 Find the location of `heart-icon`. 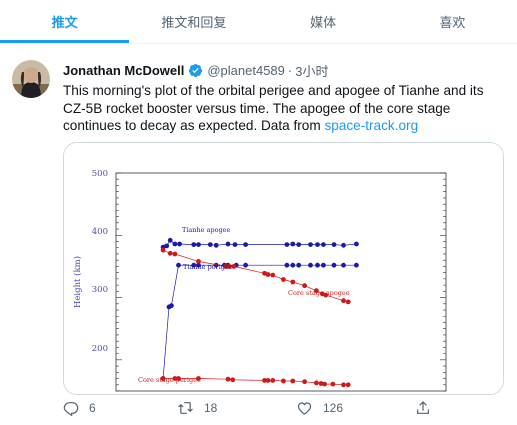

heart-icon is located at coordinates (304, 408).